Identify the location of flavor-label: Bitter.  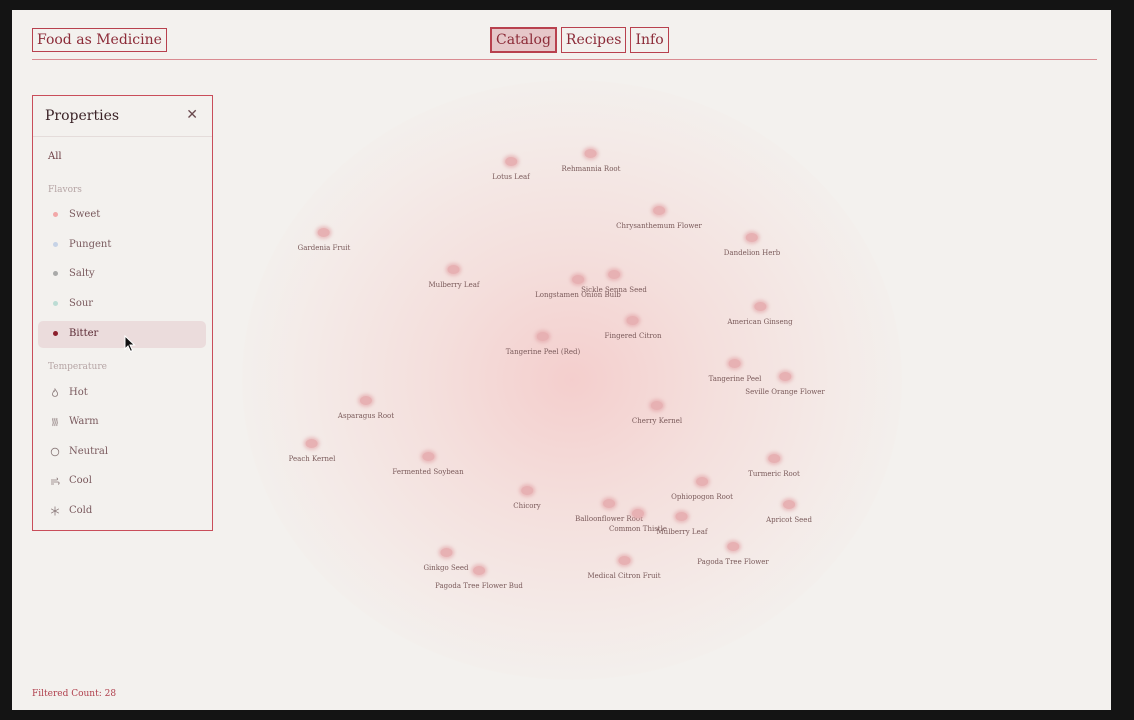
(84, 333).